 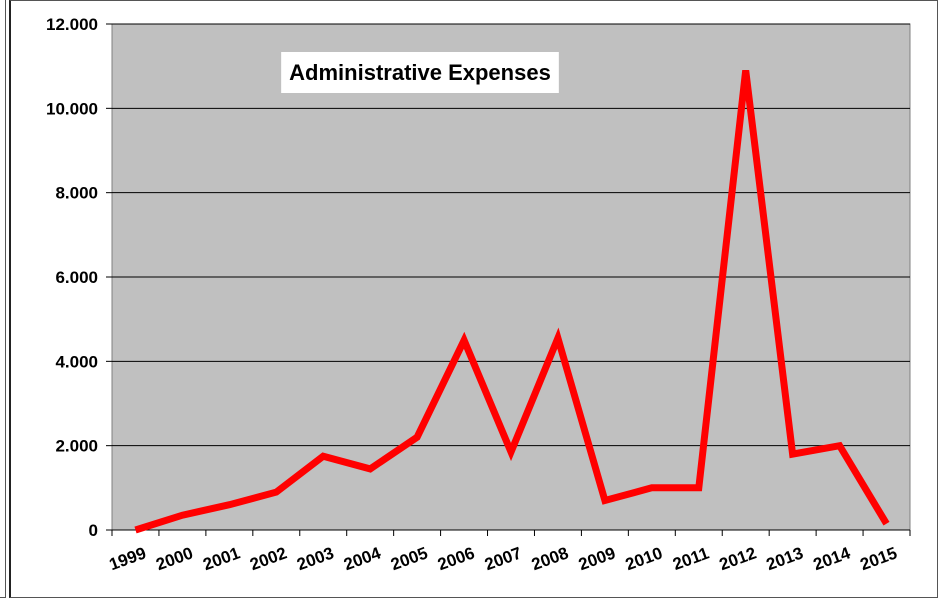 I want to click on x-tick-label: 2007, so click(x=503, y=558).